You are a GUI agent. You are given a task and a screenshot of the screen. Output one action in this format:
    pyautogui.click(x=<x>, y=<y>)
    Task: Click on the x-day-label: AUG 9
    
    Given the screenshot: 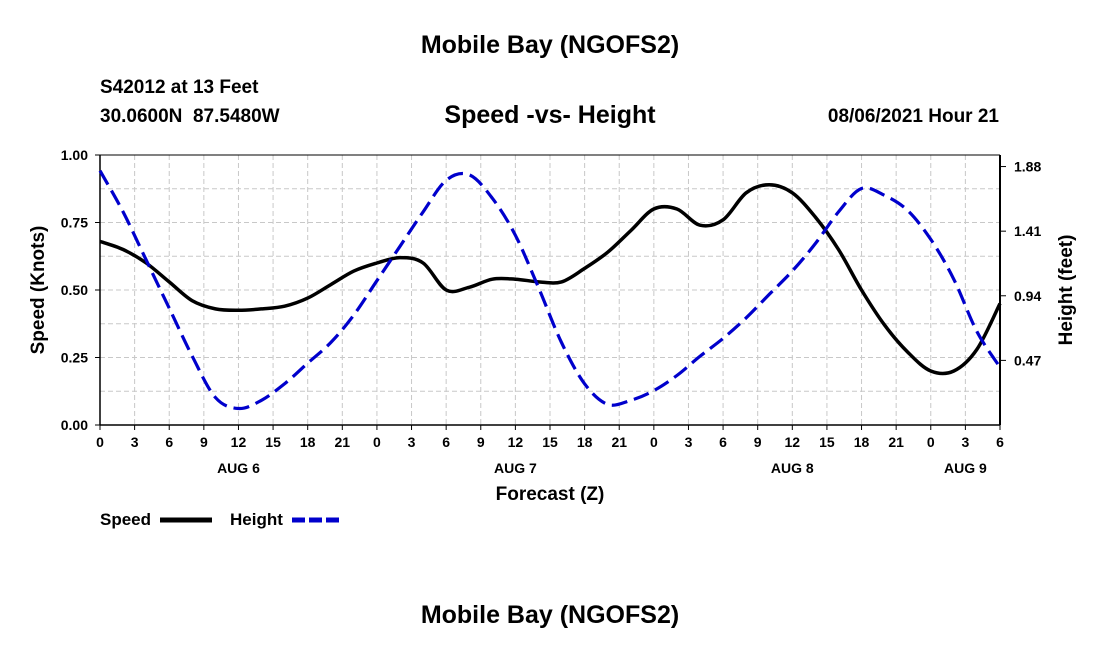 What is the action you would take?
    pyautogui.click(x=965, y=468)
    